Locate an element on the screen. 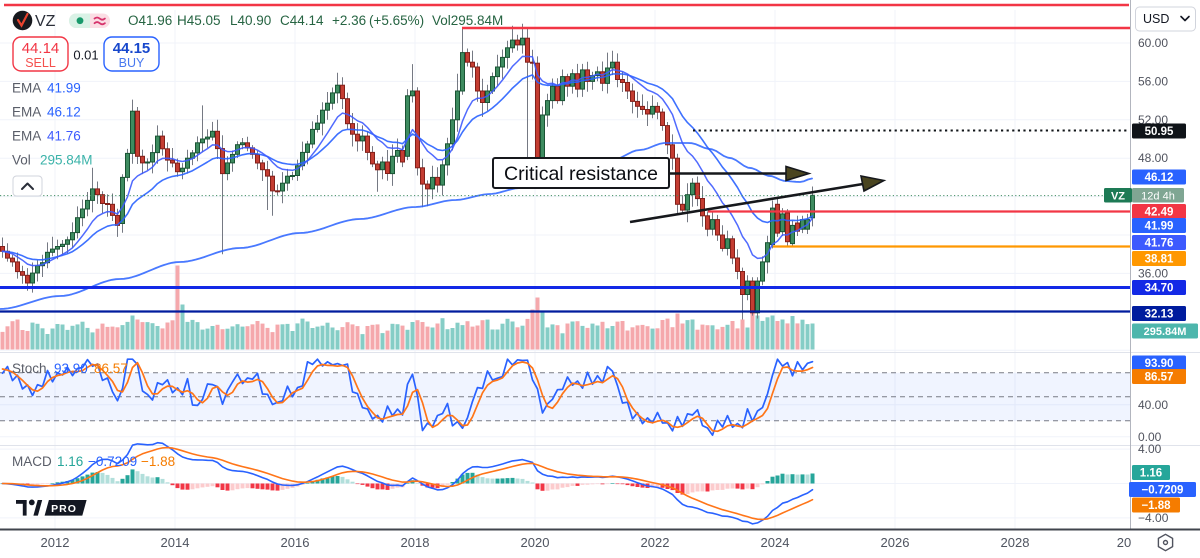 The height and width of the screenshot is (558, 1200). svg-text: H45.05 is located at coordinates (199, 20).